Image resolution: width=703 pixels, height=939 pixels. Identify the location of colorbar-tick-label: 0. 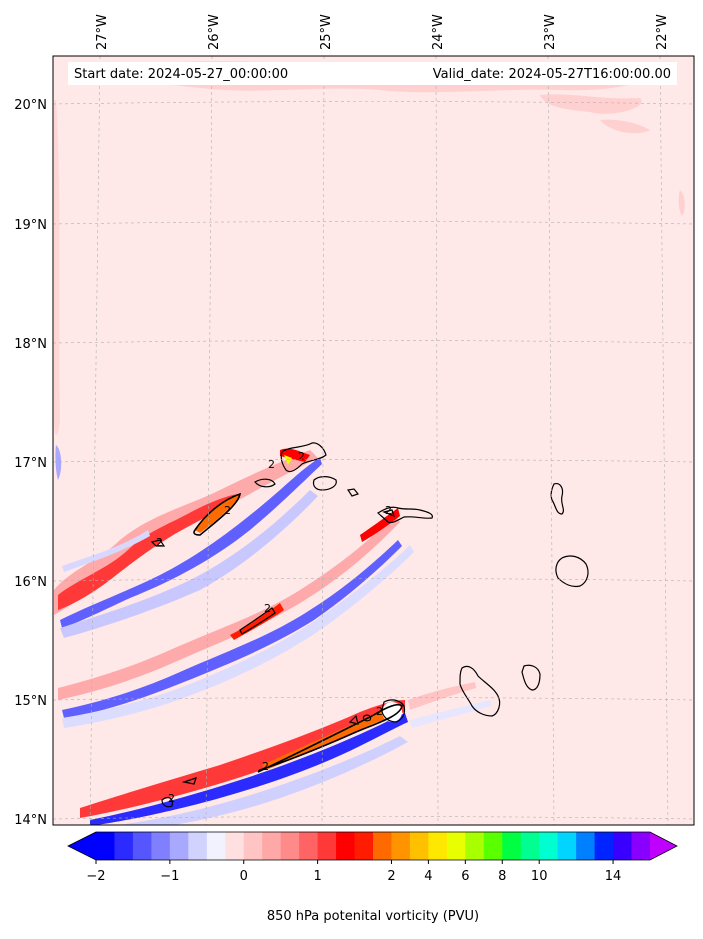
(244, 876).